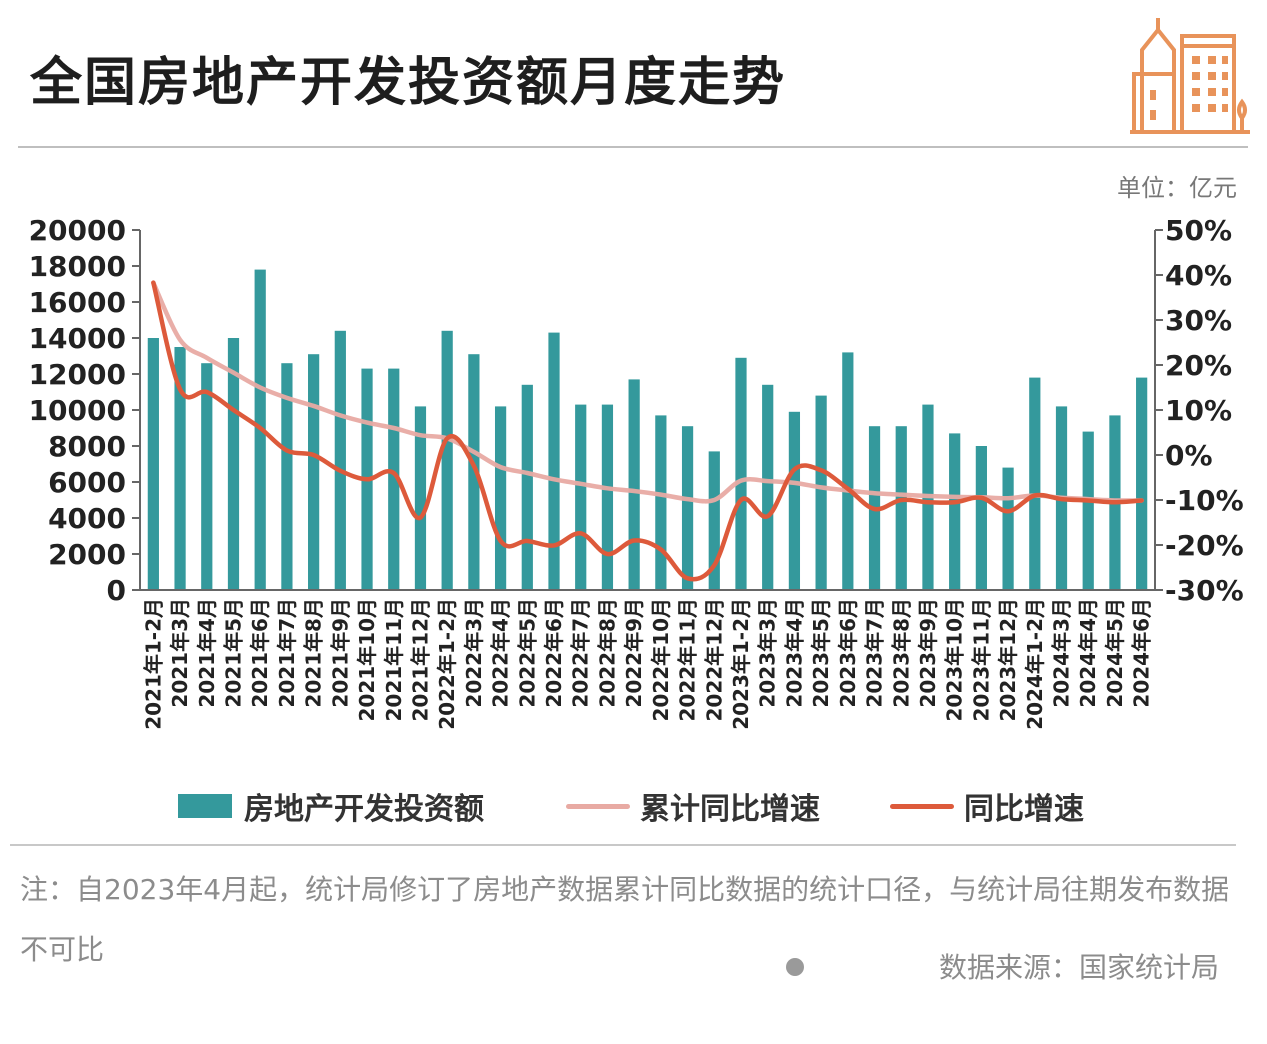 The height and width of the screenshot is (1044, 1267). I want to click on x-tick-label: 2023年11月, so click(981, 660).